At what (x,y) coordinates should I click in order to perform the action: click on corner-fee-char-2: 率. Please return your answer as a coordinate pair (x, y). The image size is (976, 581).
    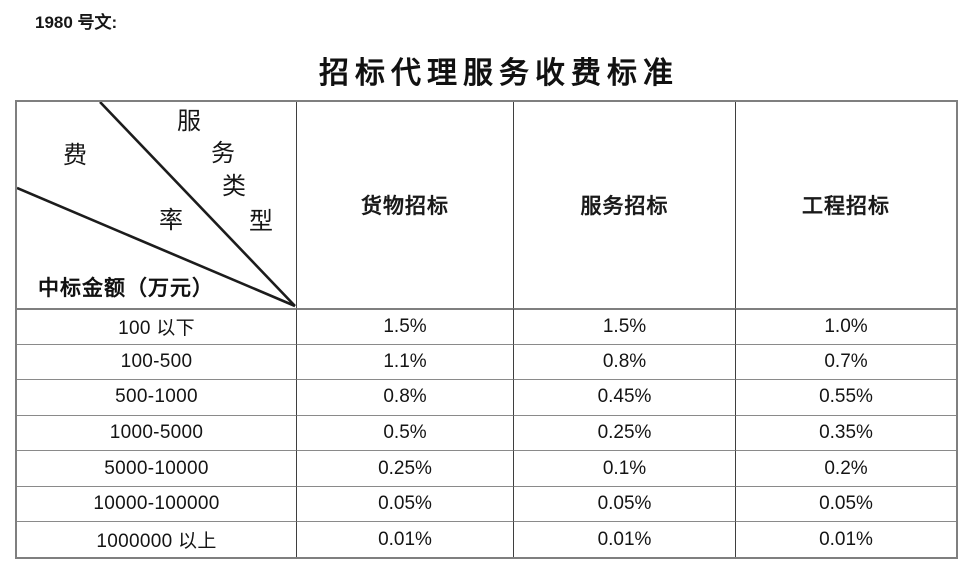
    Looking at the image, I should click on (171, 221).